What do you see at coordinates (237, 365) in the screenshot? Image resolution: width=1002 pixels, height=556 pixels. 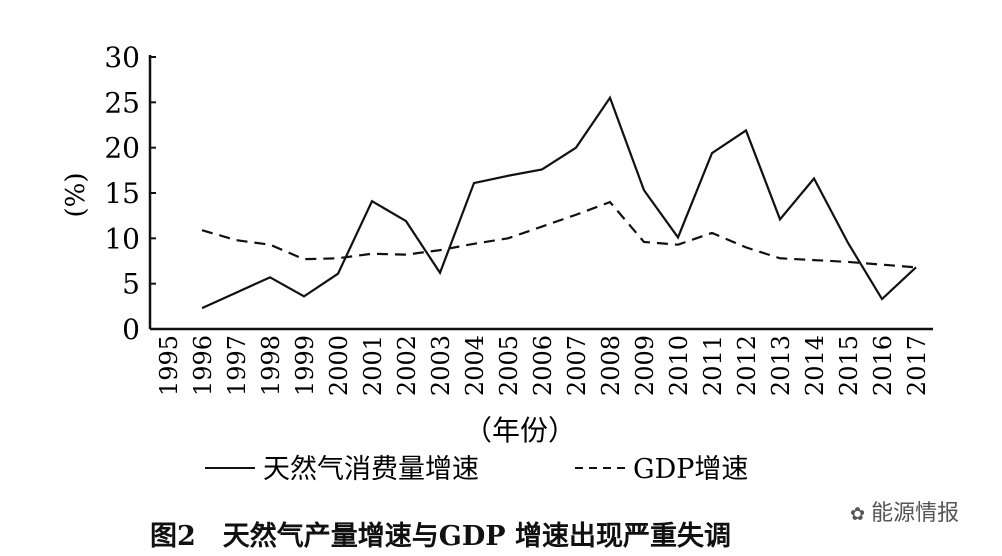 I see `x-tick-label: 1997` at bounding box center [237, 365].